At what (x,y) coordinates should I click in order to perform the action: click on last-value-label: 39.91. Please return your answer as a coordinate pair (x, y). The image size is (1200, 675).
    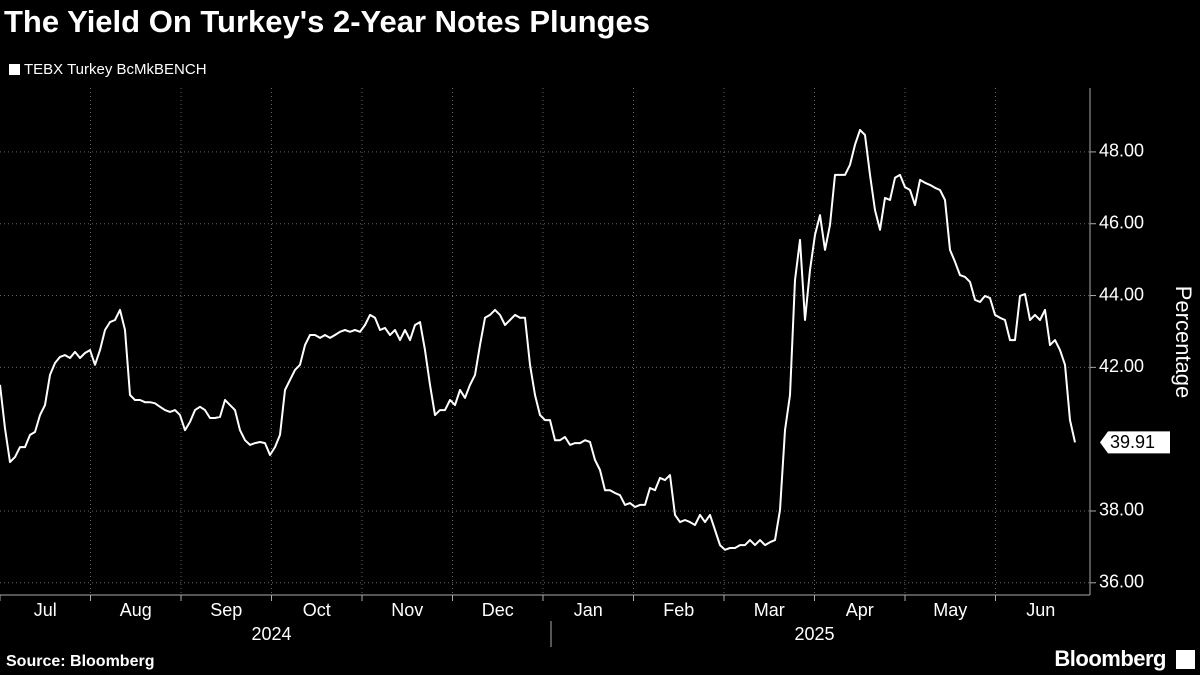
    Looking at the image, I should click on (1132, 442).